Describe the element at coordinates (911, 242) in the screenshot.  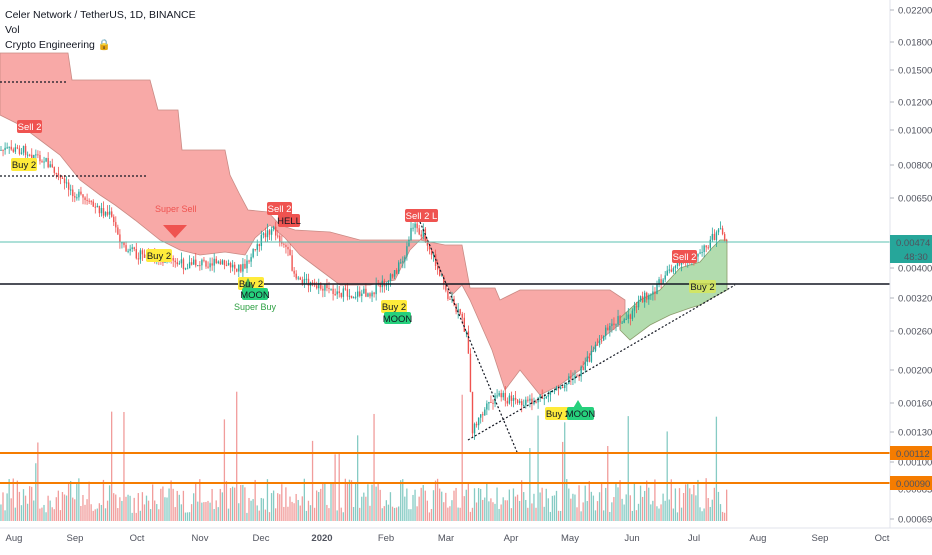
I see `current-price-badge: 0.00474` at that location.